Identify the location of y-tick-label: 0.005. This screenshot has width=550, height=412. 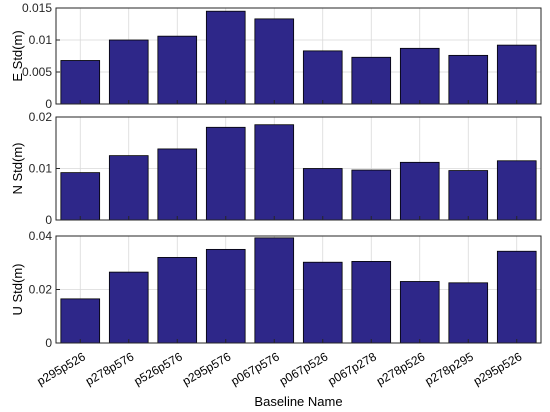
(37, 72).